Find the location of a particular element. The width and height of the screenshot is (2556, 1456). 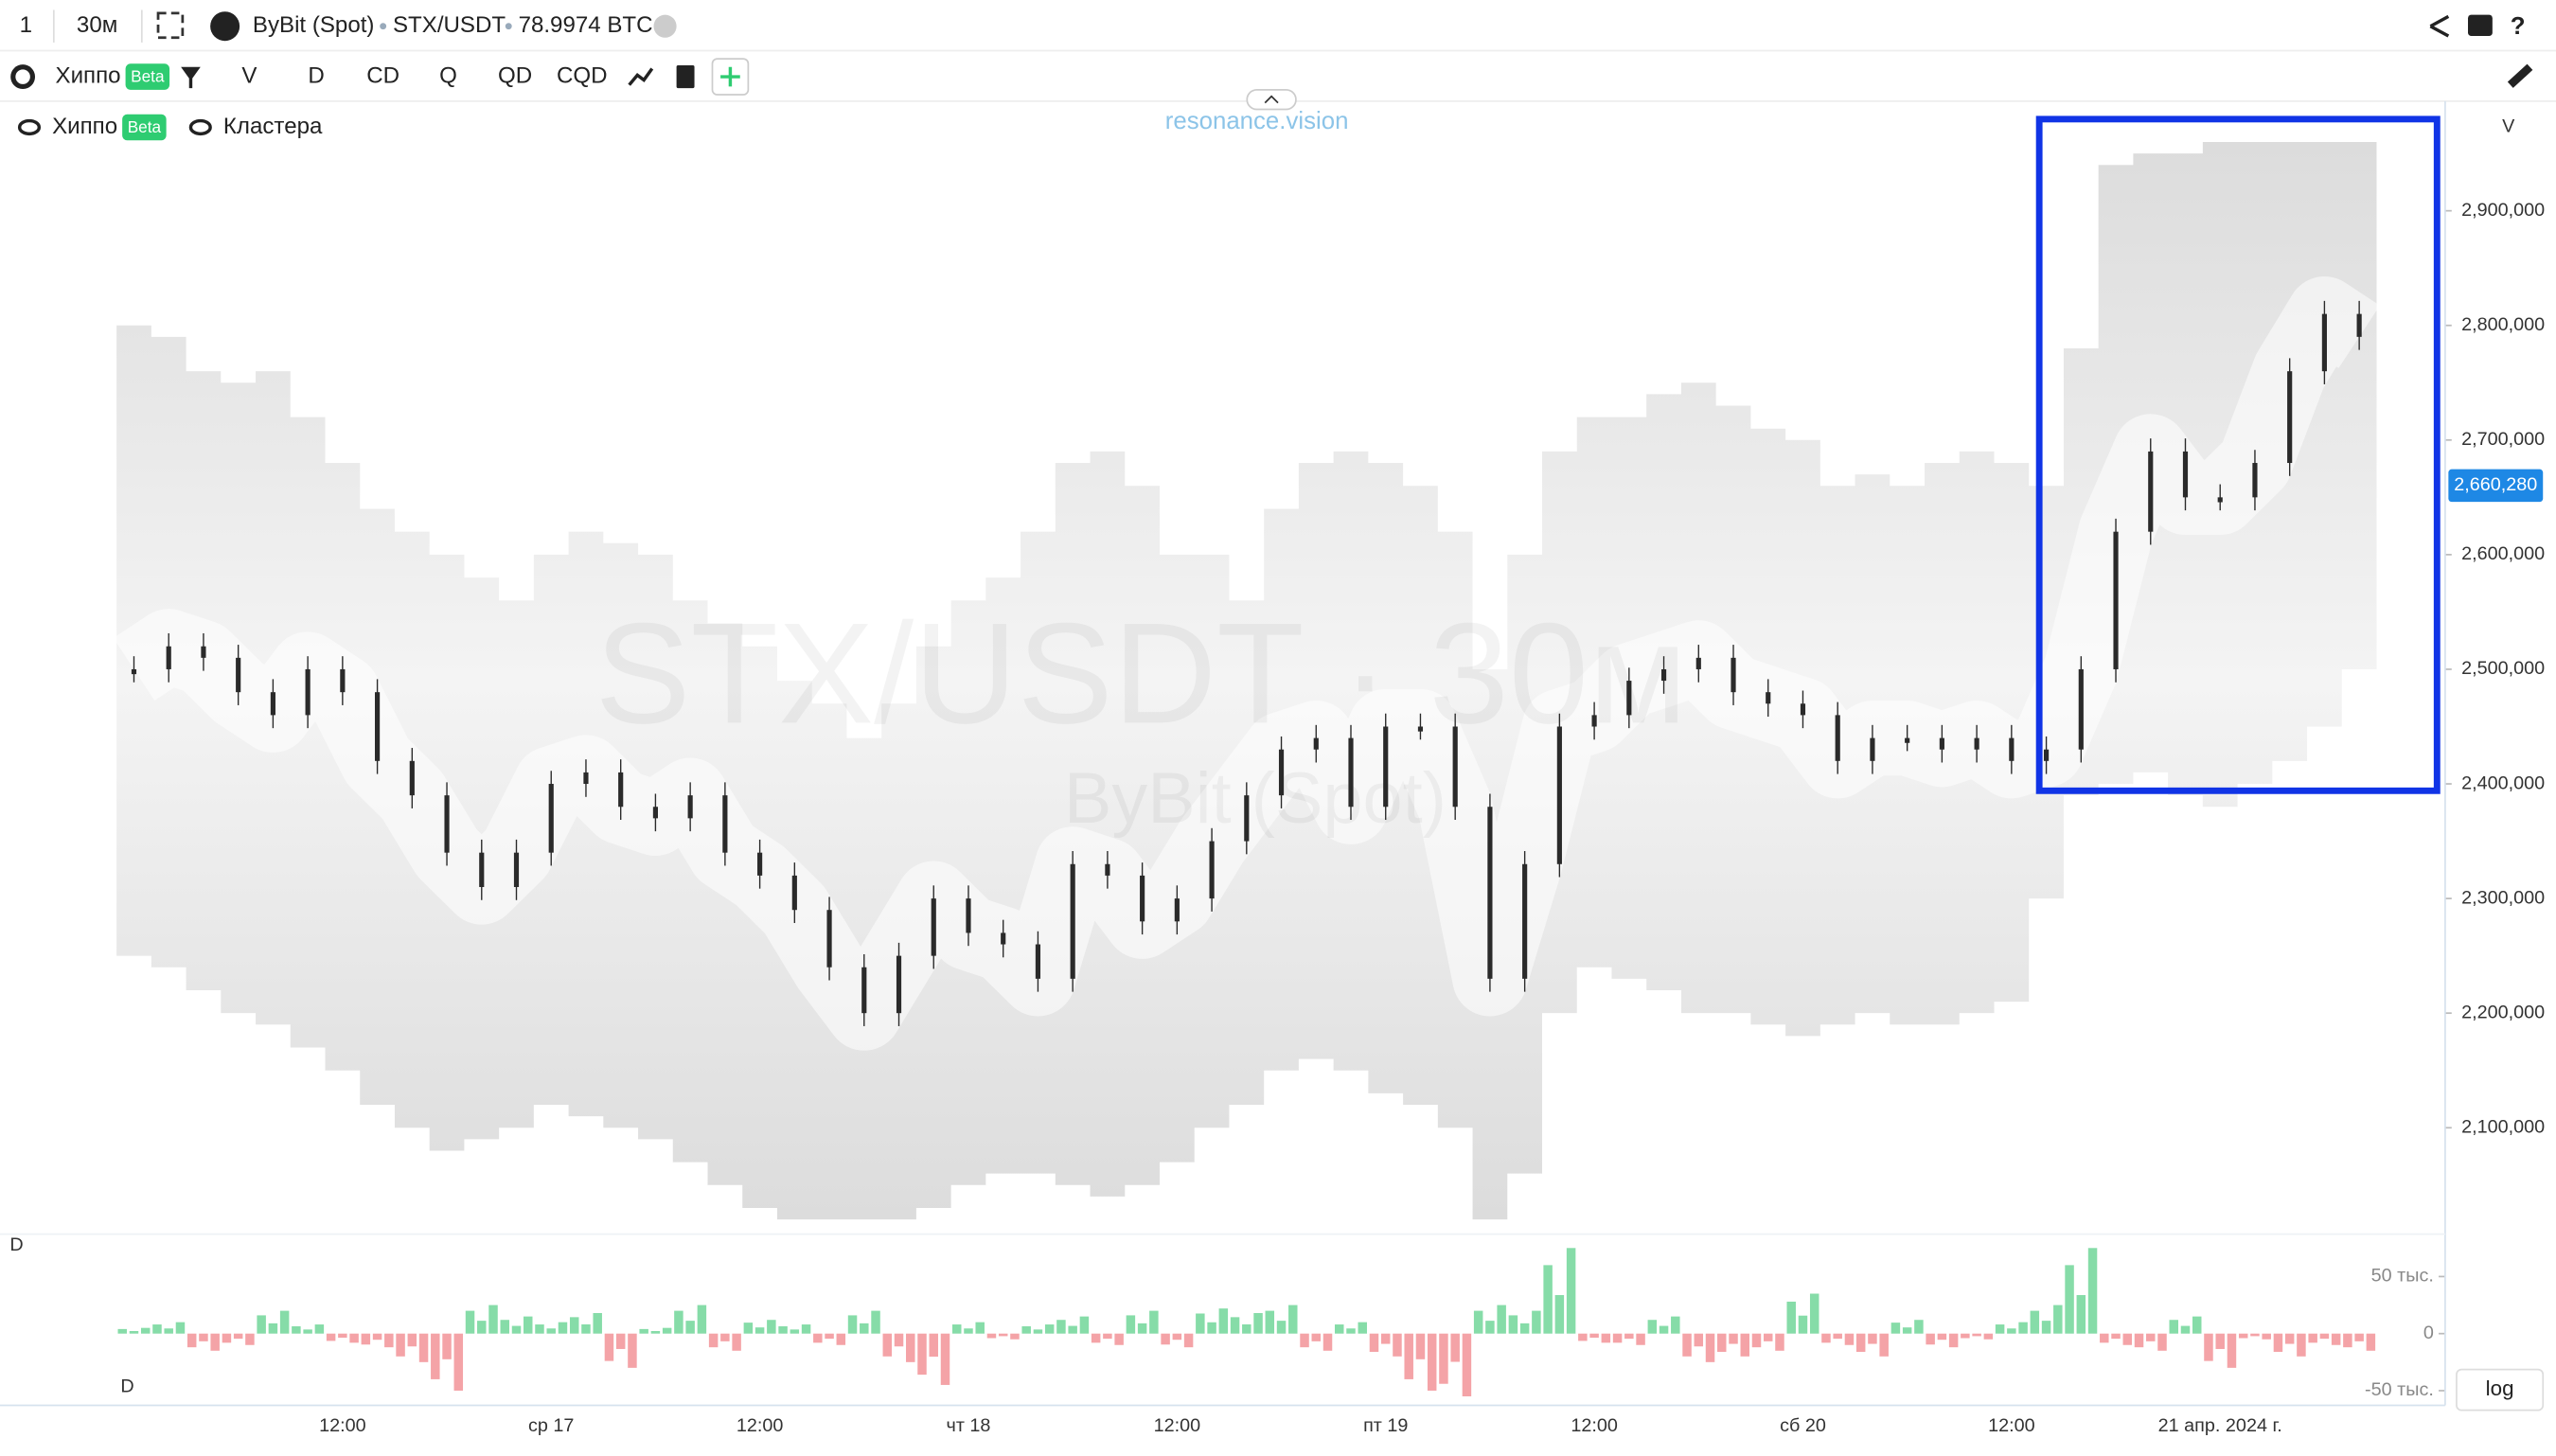

y-tick-label: 2,400,000 is located at coordinates (2503, 782).